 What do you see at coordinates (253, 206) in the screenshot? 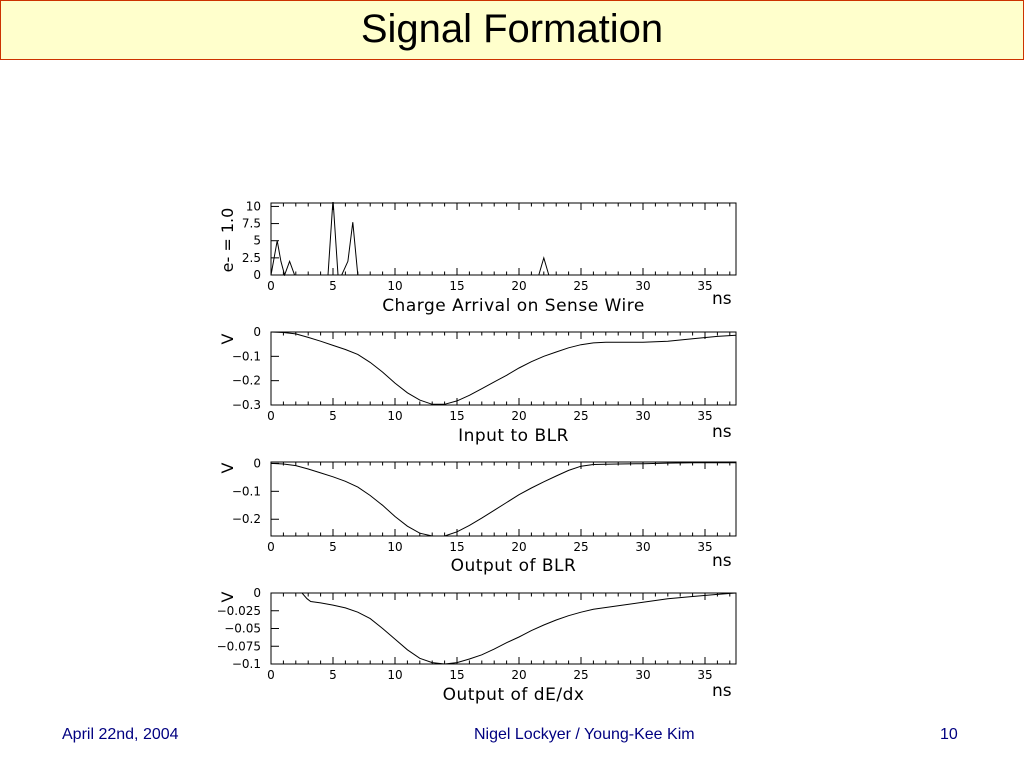
I see `panel-1-ytick-label: 10` at bounding box center [253, 206].